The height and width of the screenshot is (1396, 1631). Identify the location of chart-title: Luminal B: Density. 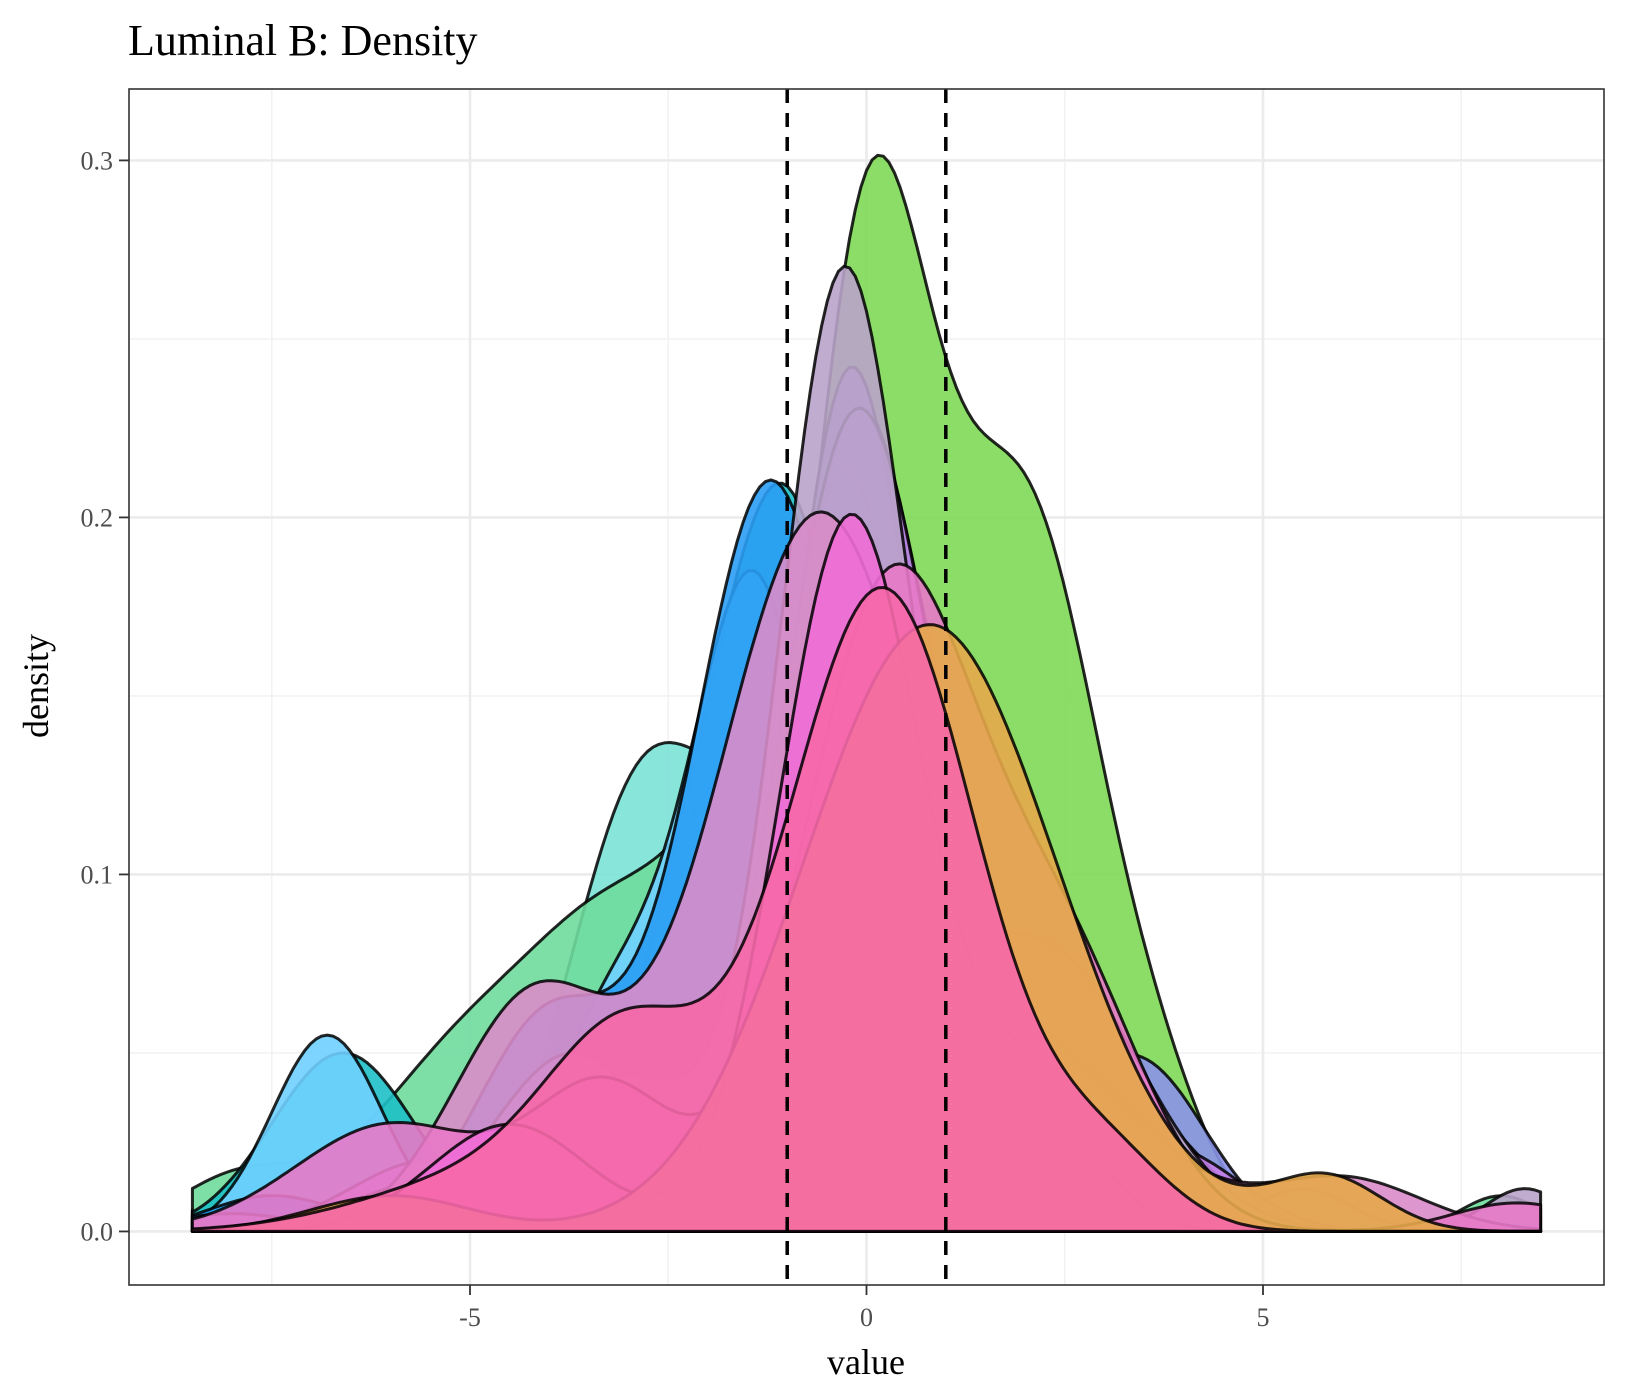
(303, 40).